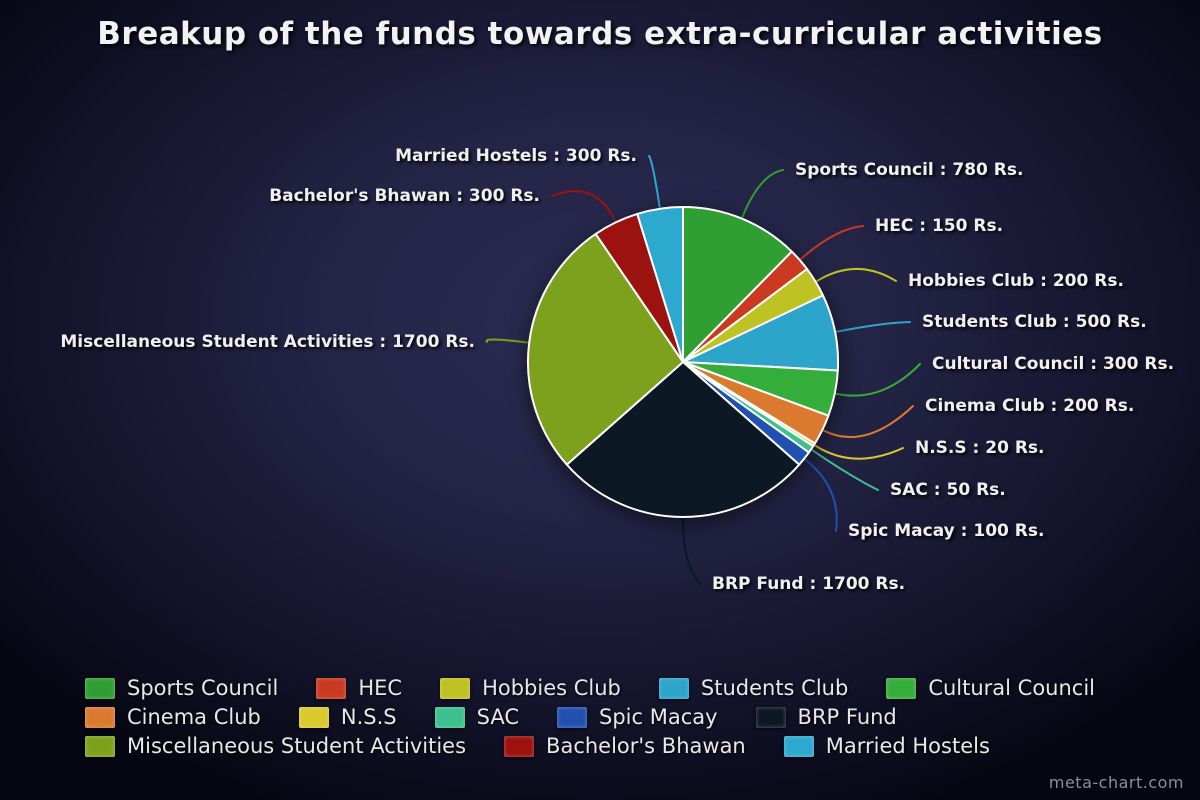  Describe the element at coordinates (100, 688) in the screenshot. I see `legend-swatch-sports-council` at that location.